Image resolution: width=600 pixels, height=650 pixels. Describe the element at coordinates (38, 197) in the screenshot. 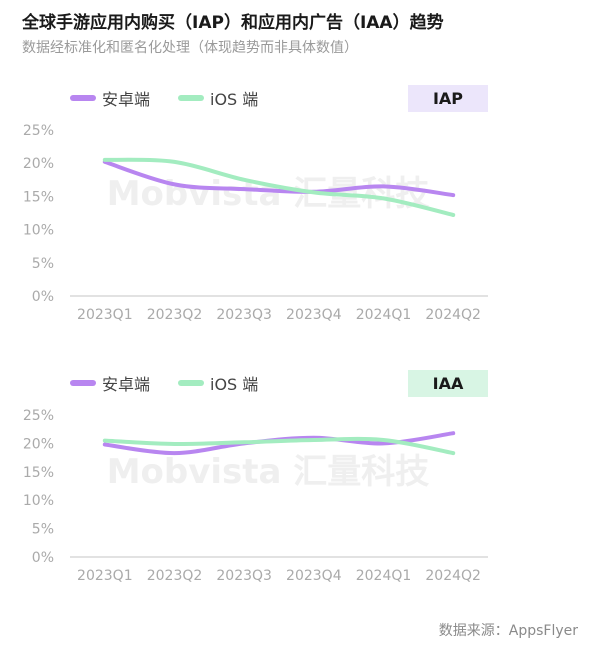

I see `iap-y-tick-label: 15%` at that location.